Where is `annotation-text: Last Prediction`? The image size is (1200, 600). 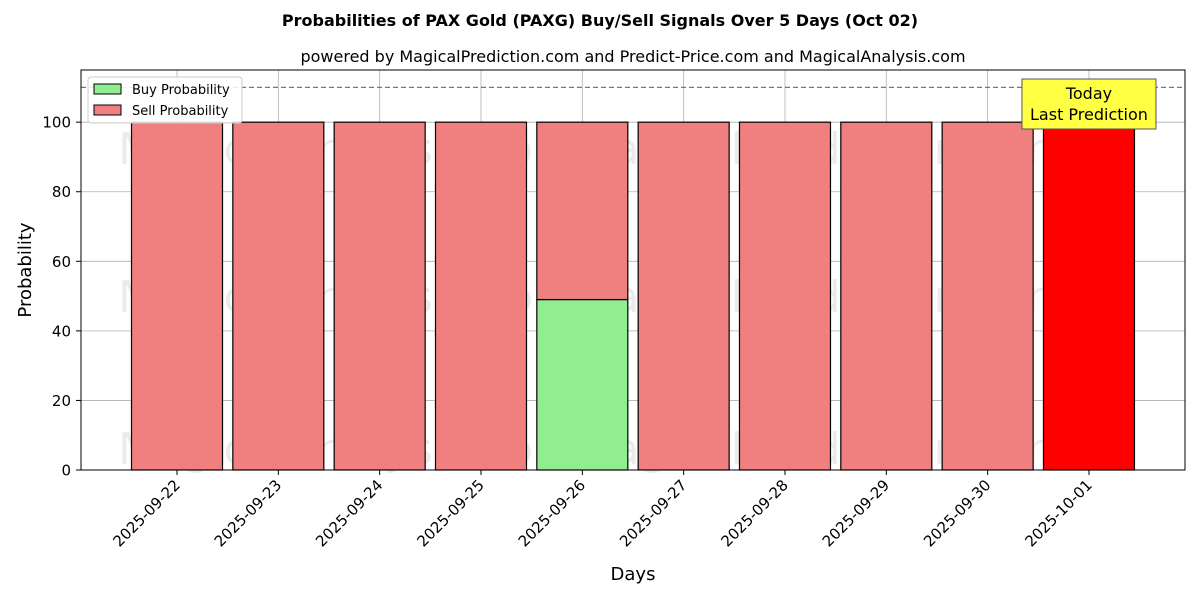
annotation-text: Last Prediction is located at coordinates (1089, 114).